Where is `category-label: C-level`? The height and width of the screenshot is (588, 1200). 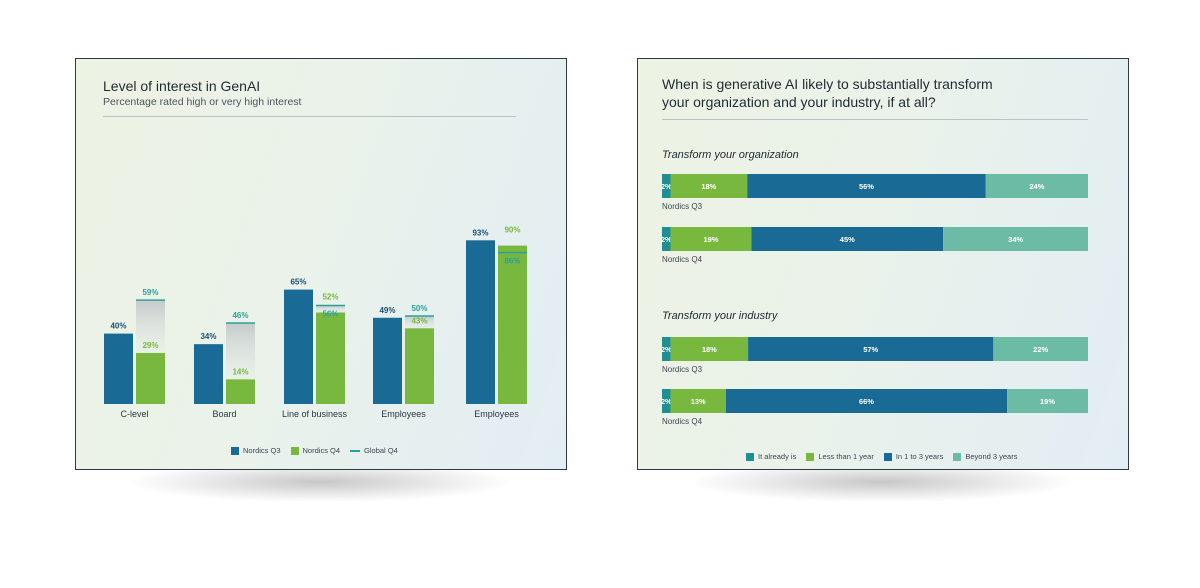 category-label: C-level is located at coordinates (134, 414).